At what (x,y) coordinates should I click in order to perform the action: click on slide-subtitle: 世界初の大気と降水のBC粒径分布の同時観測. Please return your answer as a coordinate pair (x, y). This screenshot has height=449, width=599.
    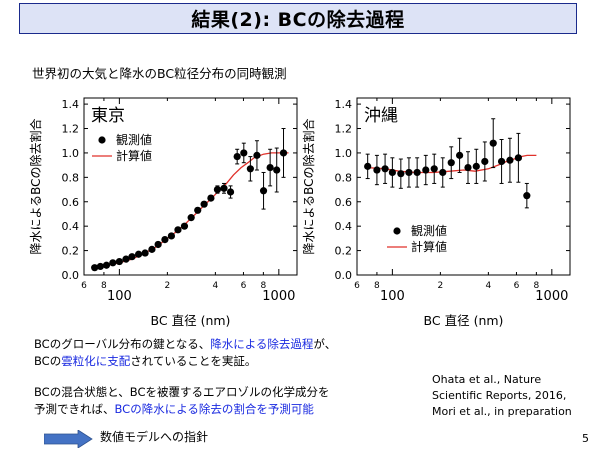
    Looking at the image, I should click on (159, 73).